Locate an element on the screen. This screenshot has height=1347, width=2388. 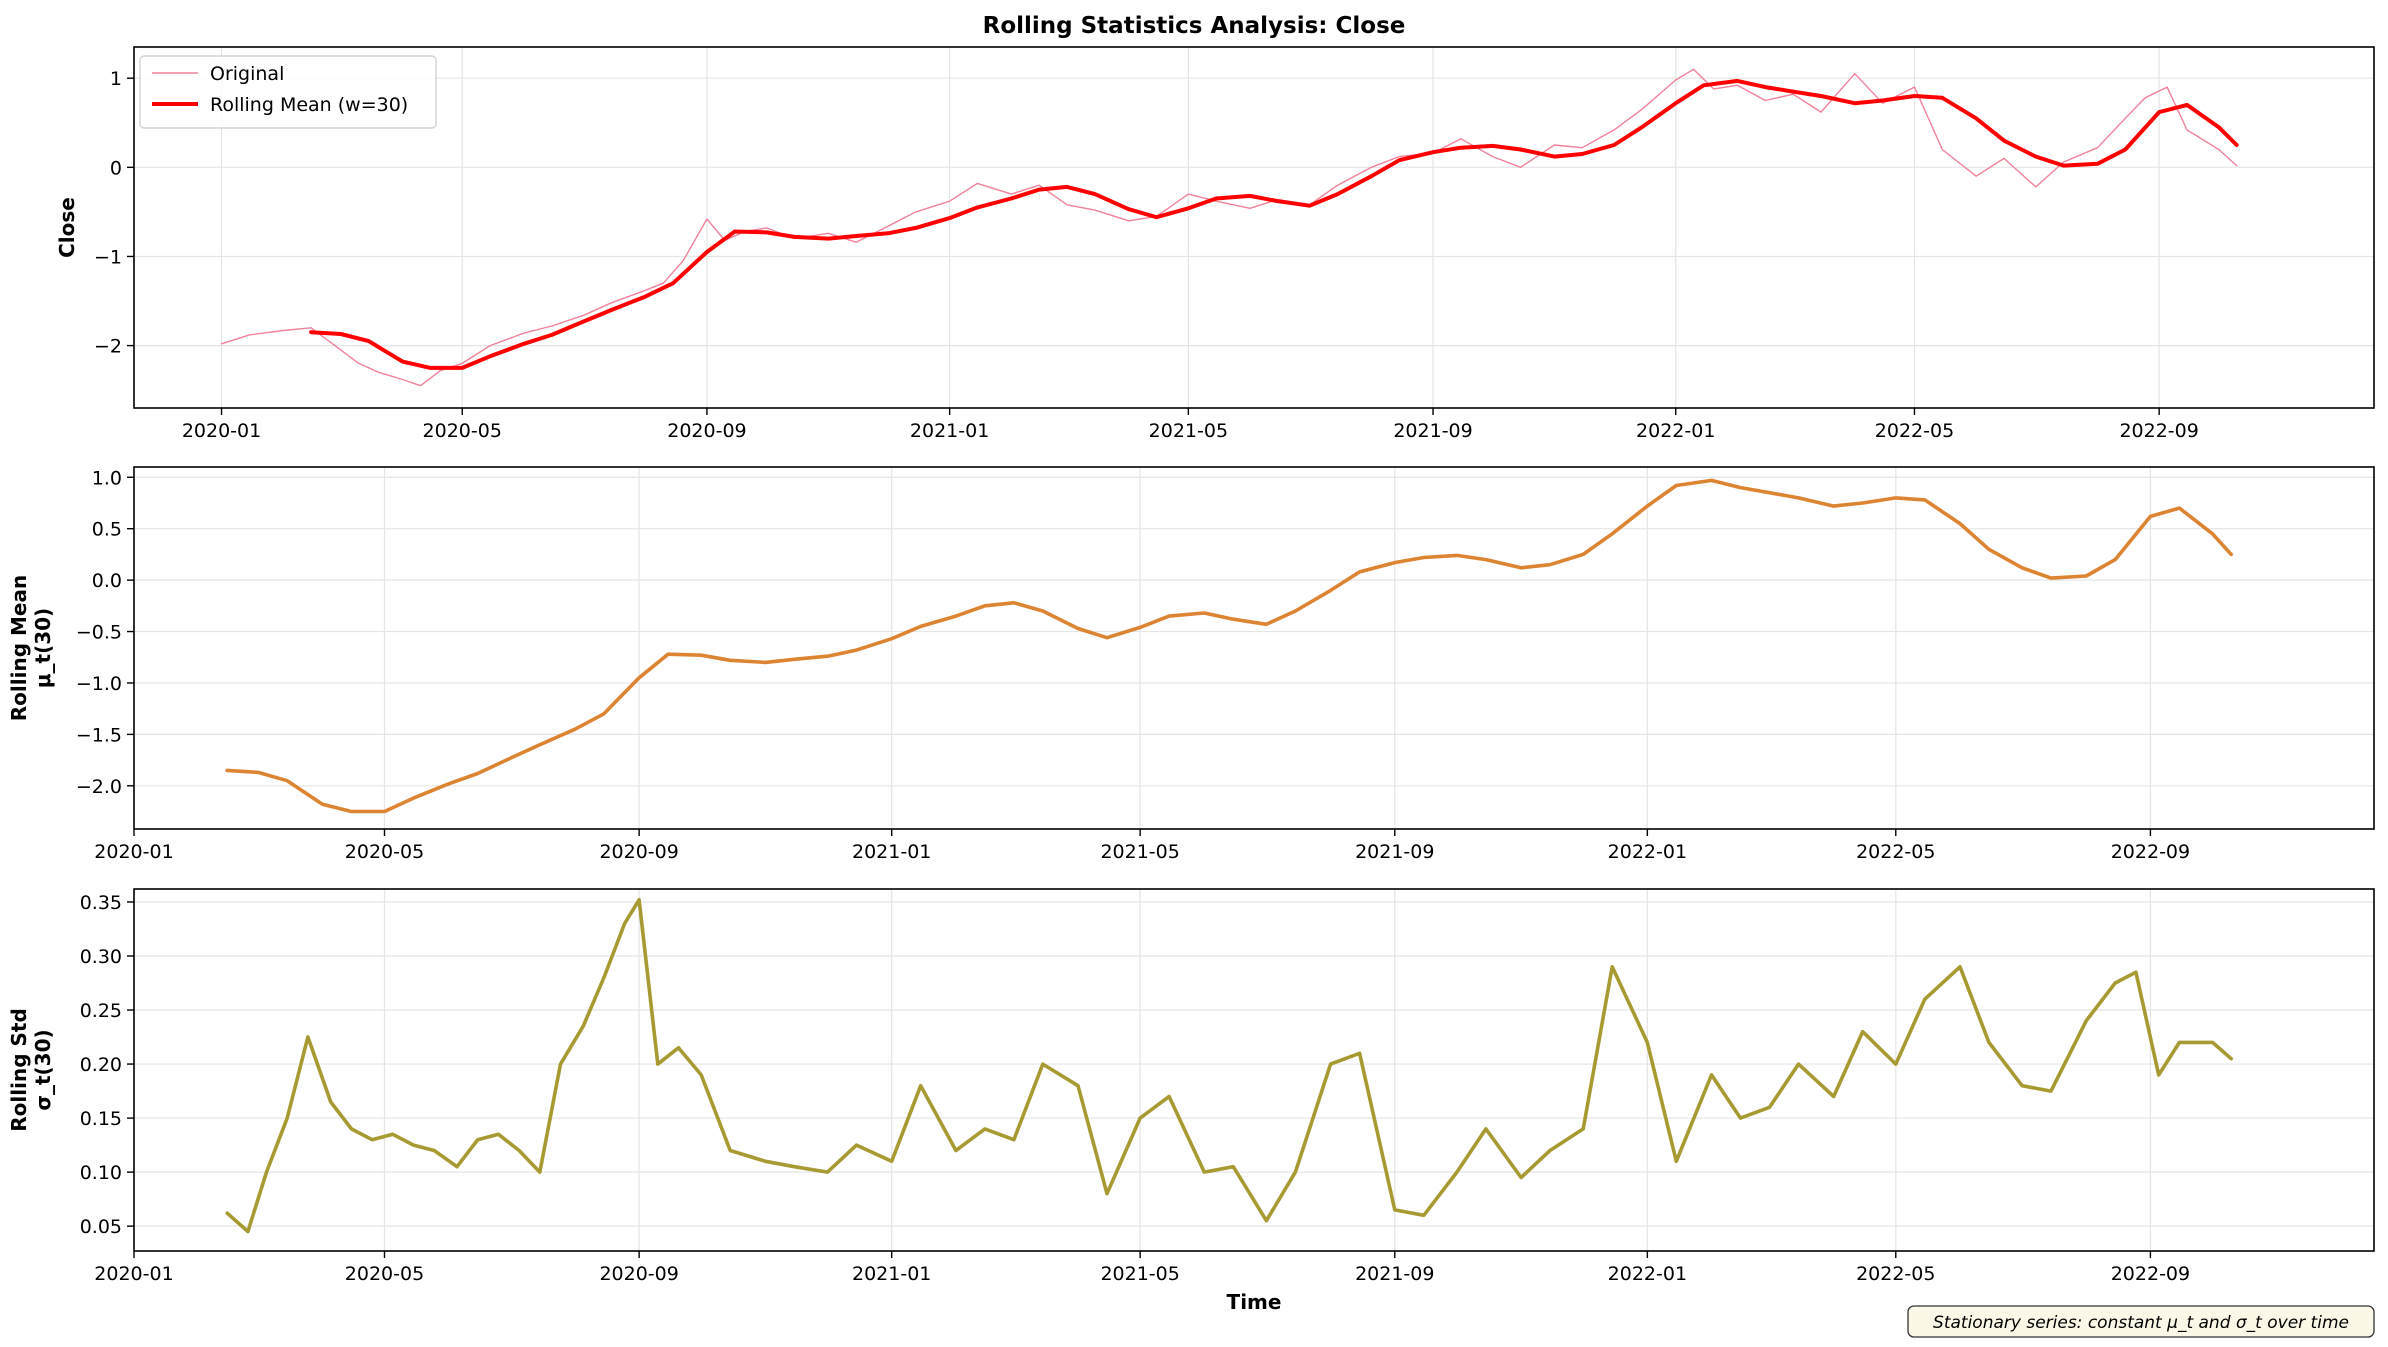
y-tick-label: 0.35 is located at coordinates (101, 903).